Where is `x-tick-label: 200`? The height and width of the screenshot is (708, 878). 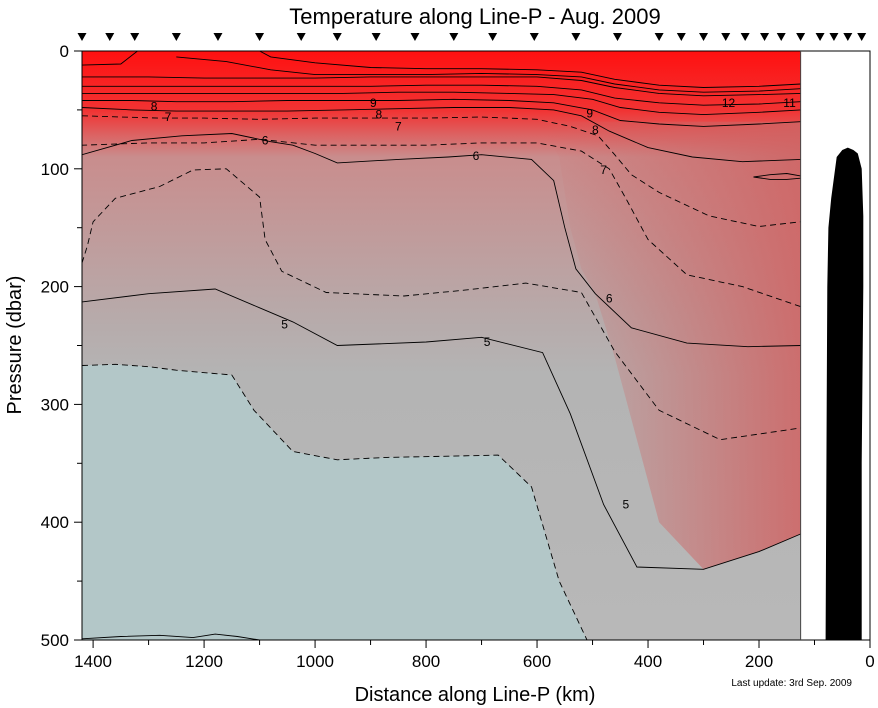
x-tick-label: 200 is located at coordinates (759, 661).